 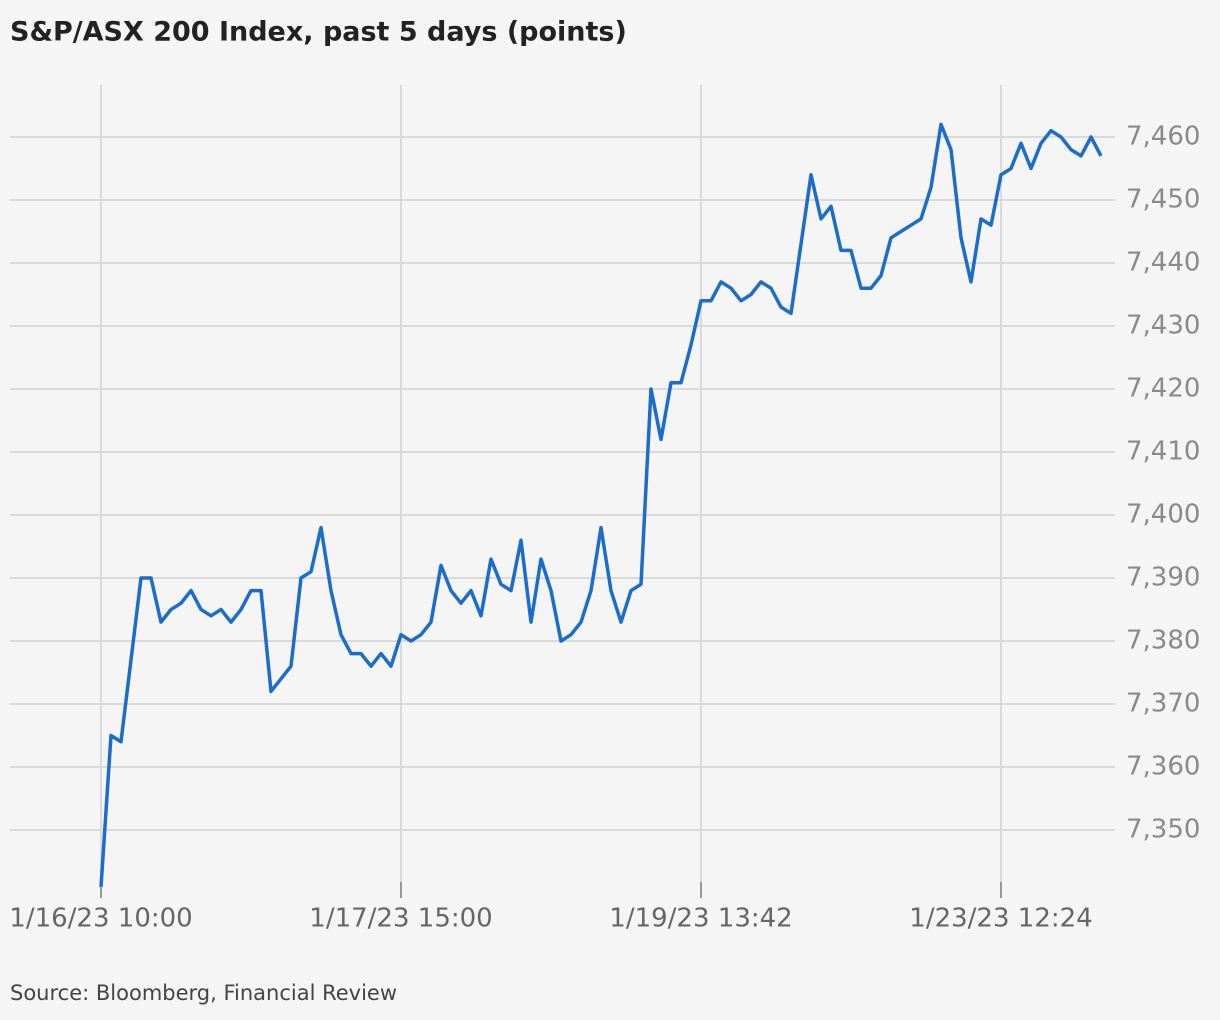 I want to click on y-tick-label: 7,420, so click(x=1163, y=389).